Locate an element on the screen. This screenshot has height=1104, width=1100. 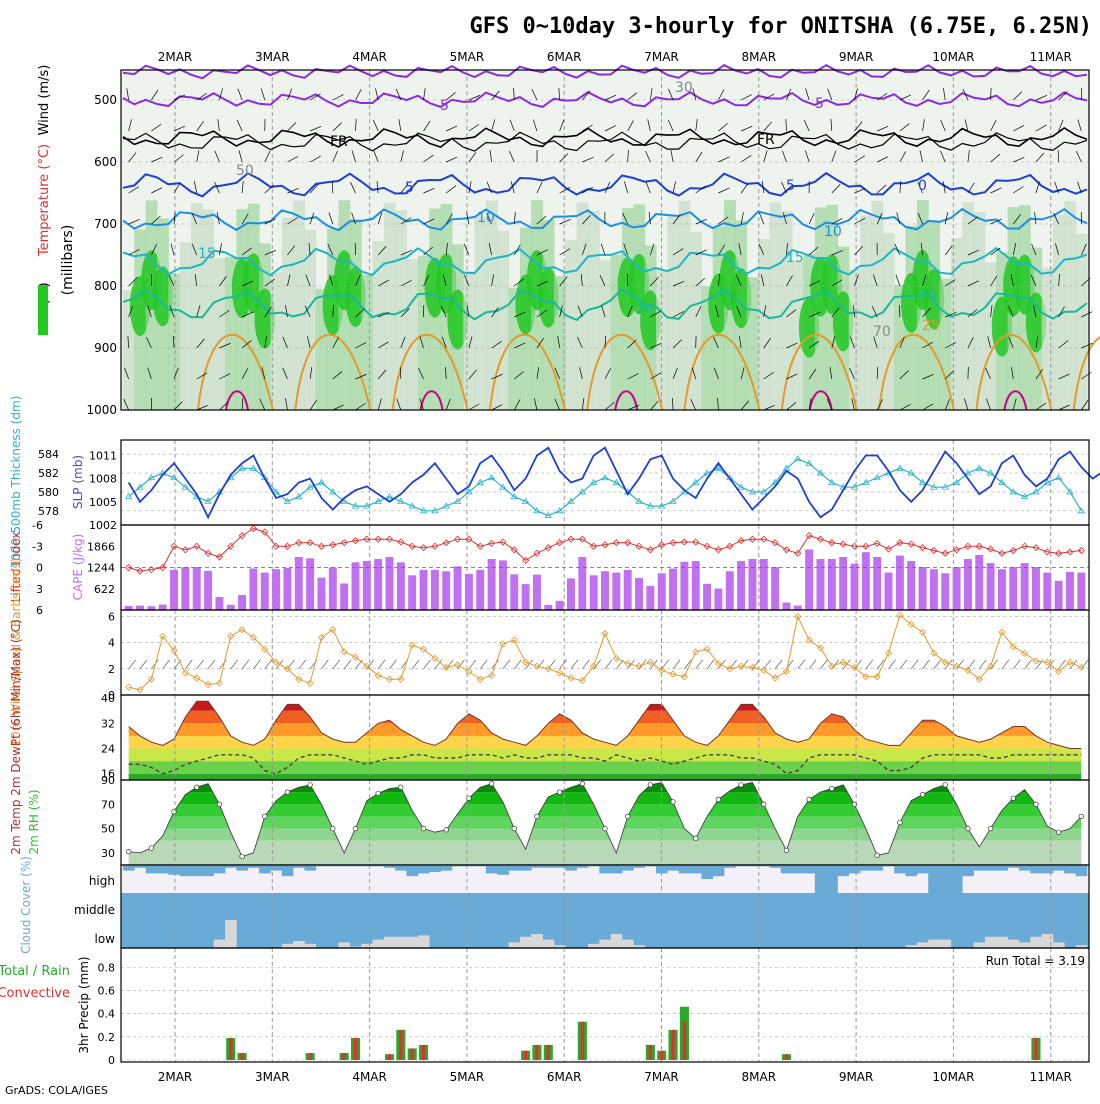
li-tick-label: 3 is located at coordinates (39, 589).